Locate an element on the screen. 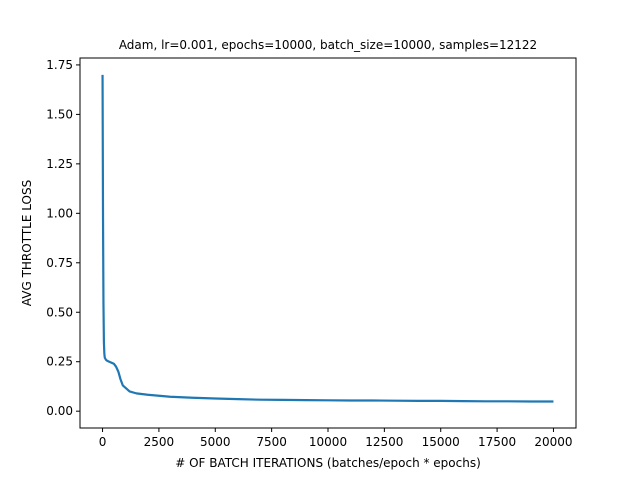 The width and height of the screenshot is (640, 480). x-tick-label: 12500 is located at coordinates (384, 442).